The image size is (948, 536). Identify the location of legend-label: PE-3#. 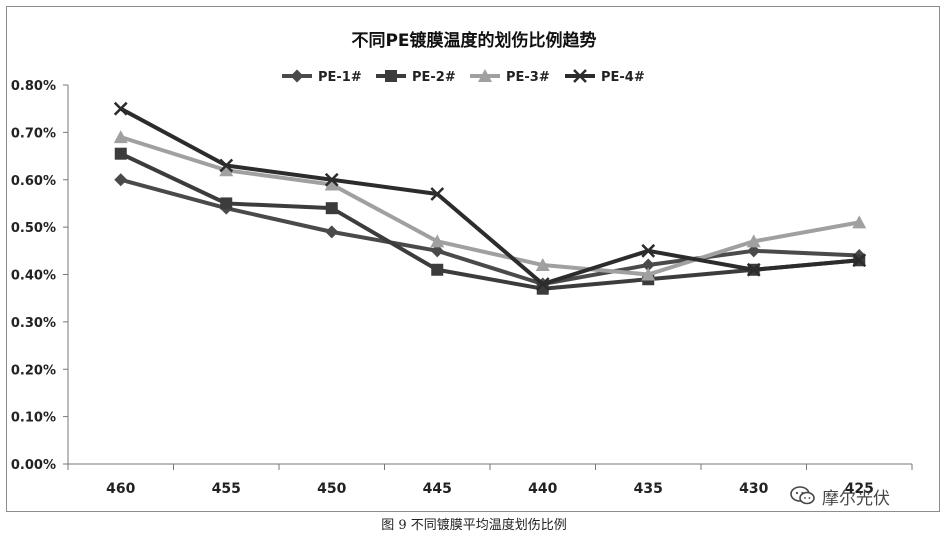
(528, 77).